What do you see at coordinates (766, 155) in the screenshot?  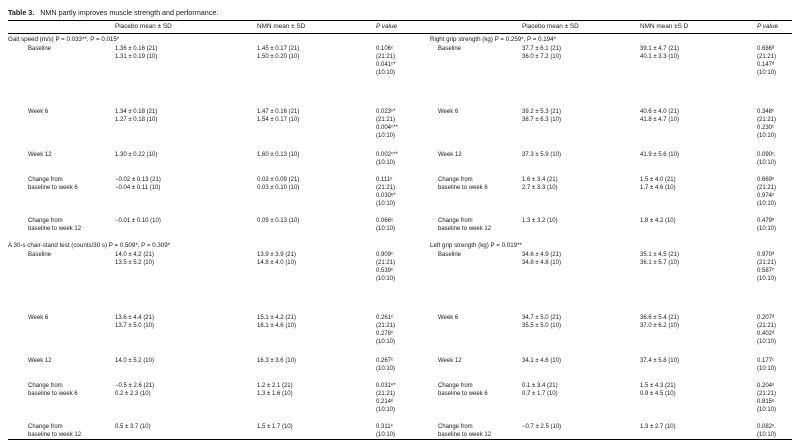 I see `cell-line: 0.090ᶜ.` at bounding box center [766, 155].